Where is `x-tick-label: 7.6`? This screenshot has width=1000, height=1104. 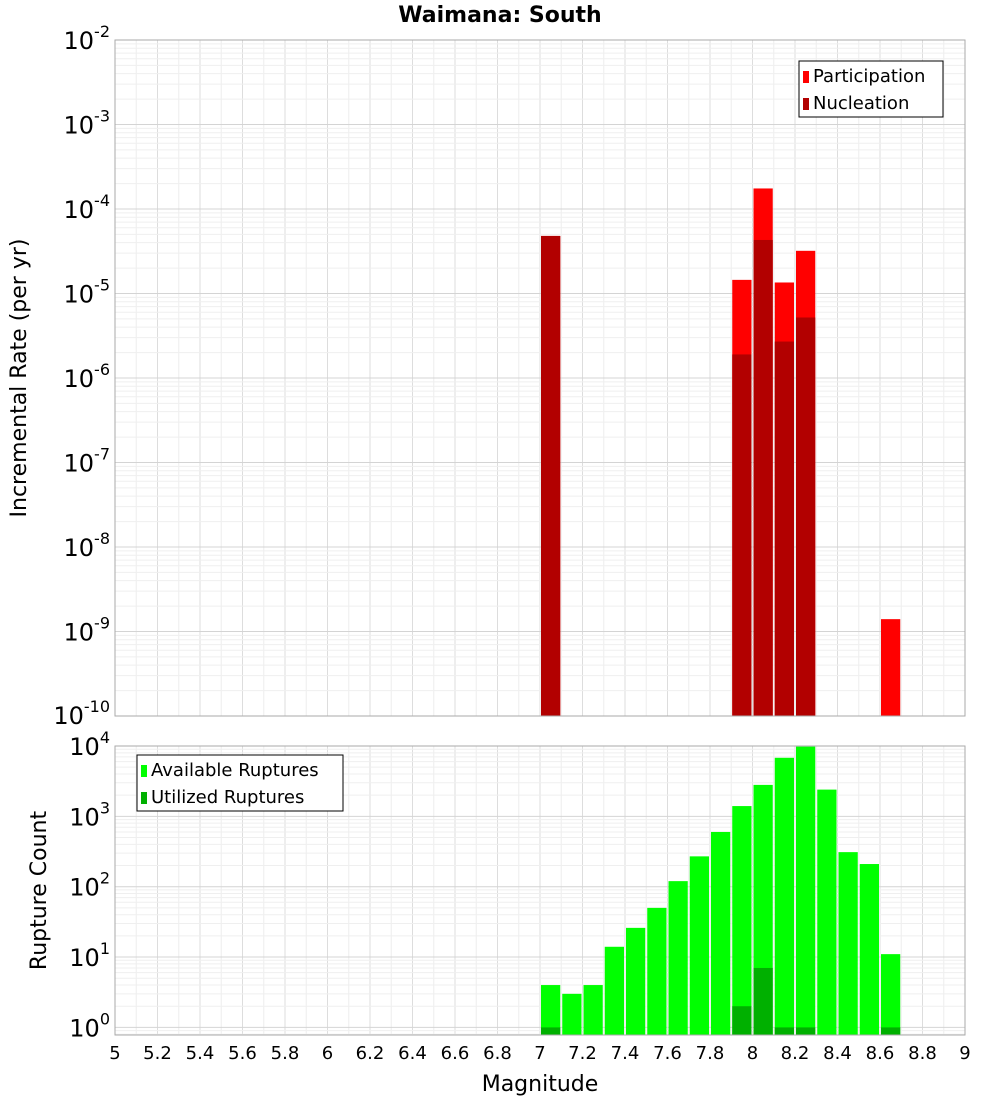 x-tick-label: 7.6 is located at coordinates (667, 1053).